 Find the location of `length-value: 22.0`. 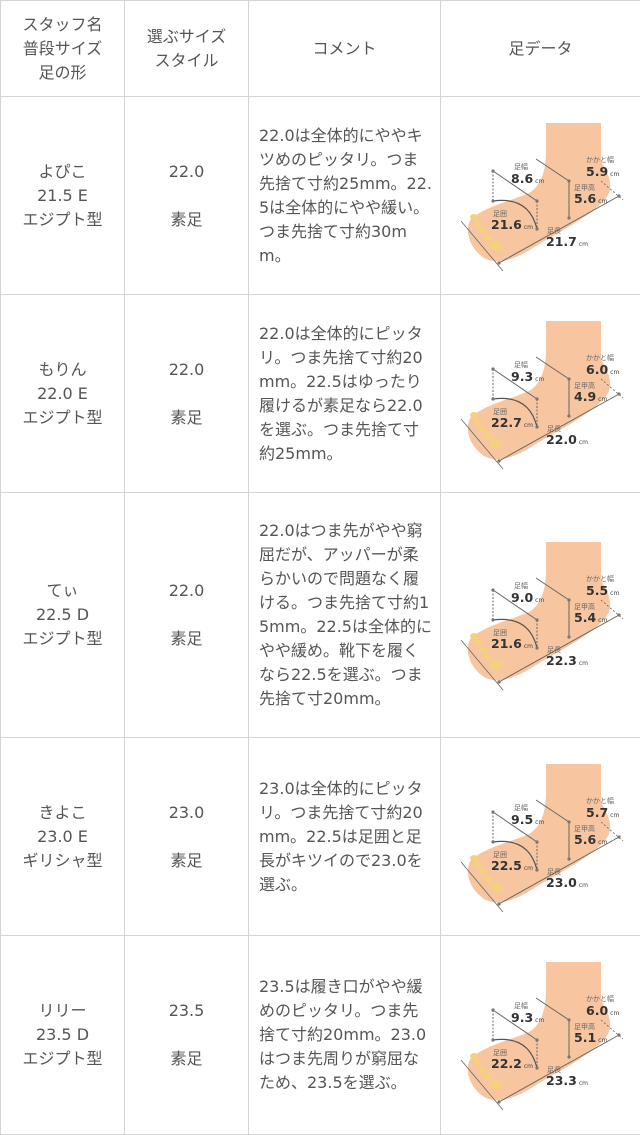

length-value: 22.0 is located at coordinates (561, 439).